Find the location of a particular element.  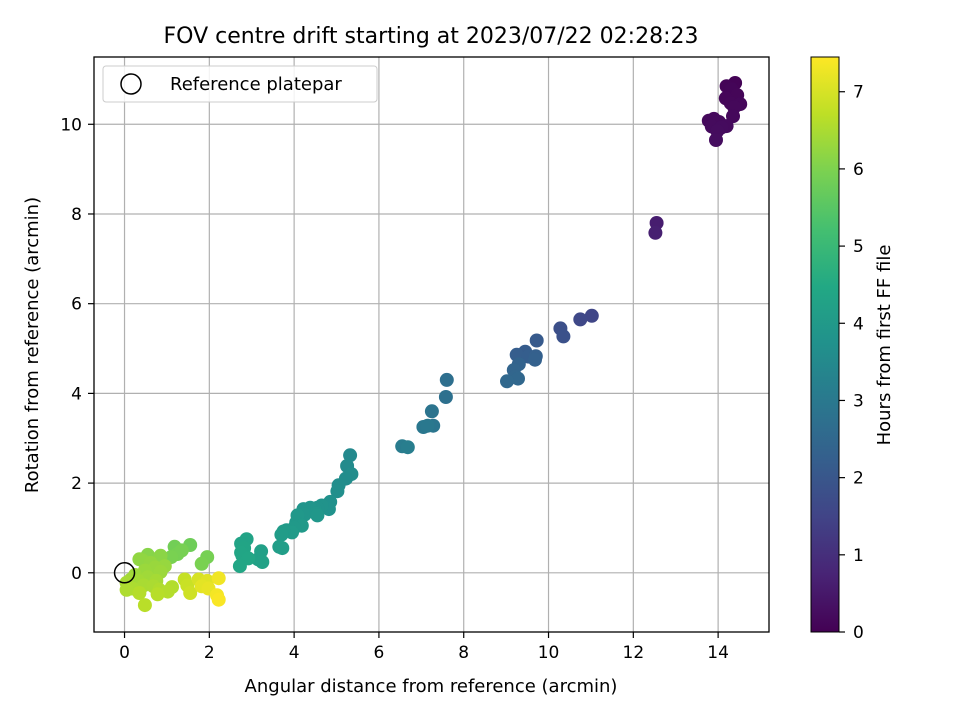

y-tick-label: 2 is located at coordinates (76, 484).